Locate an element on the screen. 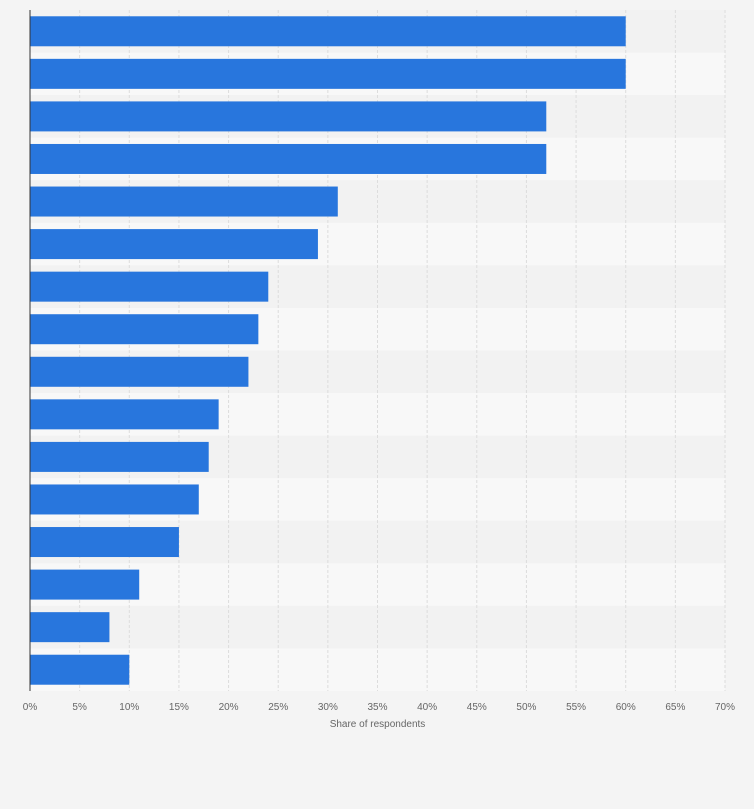 The image size is (754, 809). x-axis-title: Share of respondents is located at coordinates (378, 724).